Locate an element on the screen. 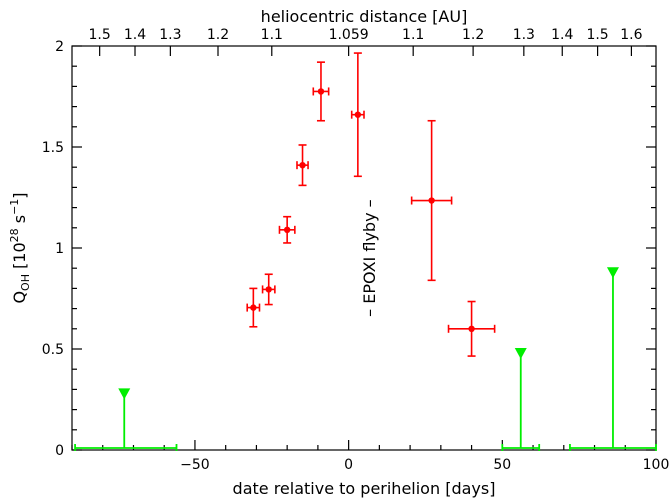  x-axis: −50 0 50 100 is located at coordinates (370, 456).